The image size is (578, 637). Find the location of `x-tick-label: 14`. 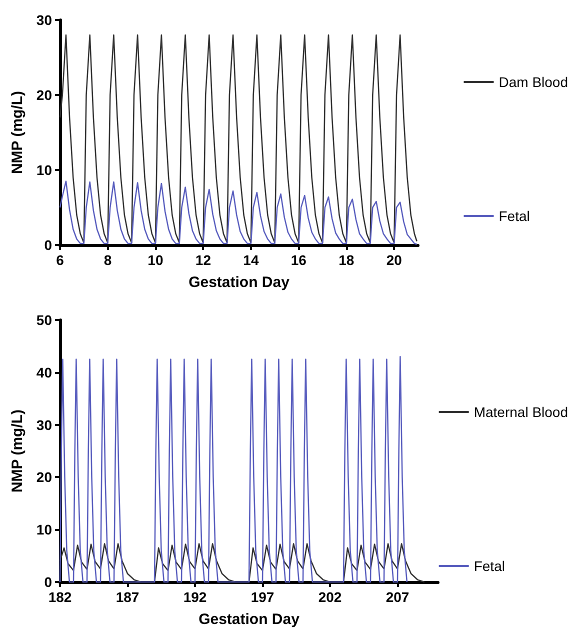

x-tick-label: 14 is located at coordinates (251, 260).